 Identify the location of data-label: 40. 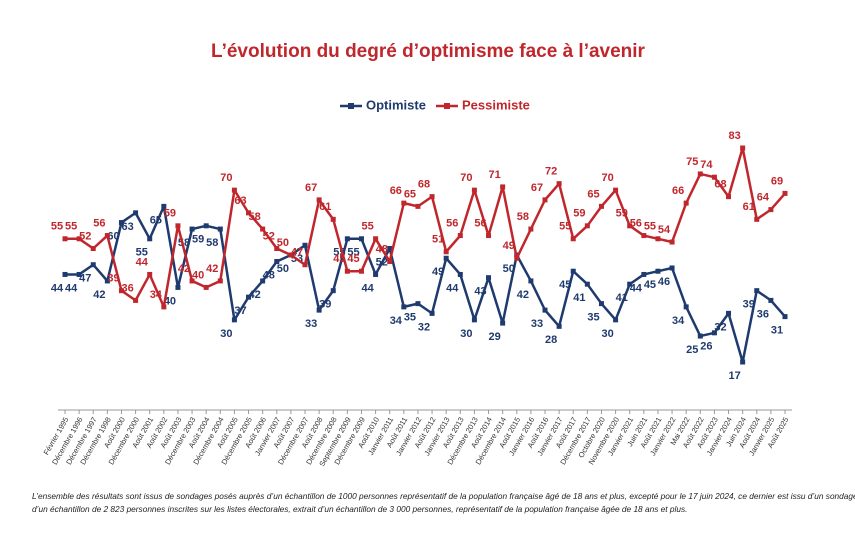
(170, 301).